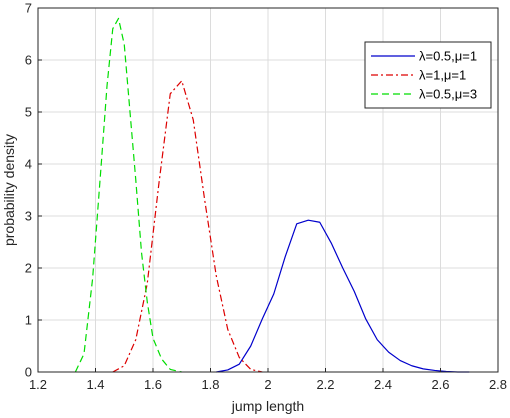  I want to click on x-tick-label: 1.2, so click(38, 384).